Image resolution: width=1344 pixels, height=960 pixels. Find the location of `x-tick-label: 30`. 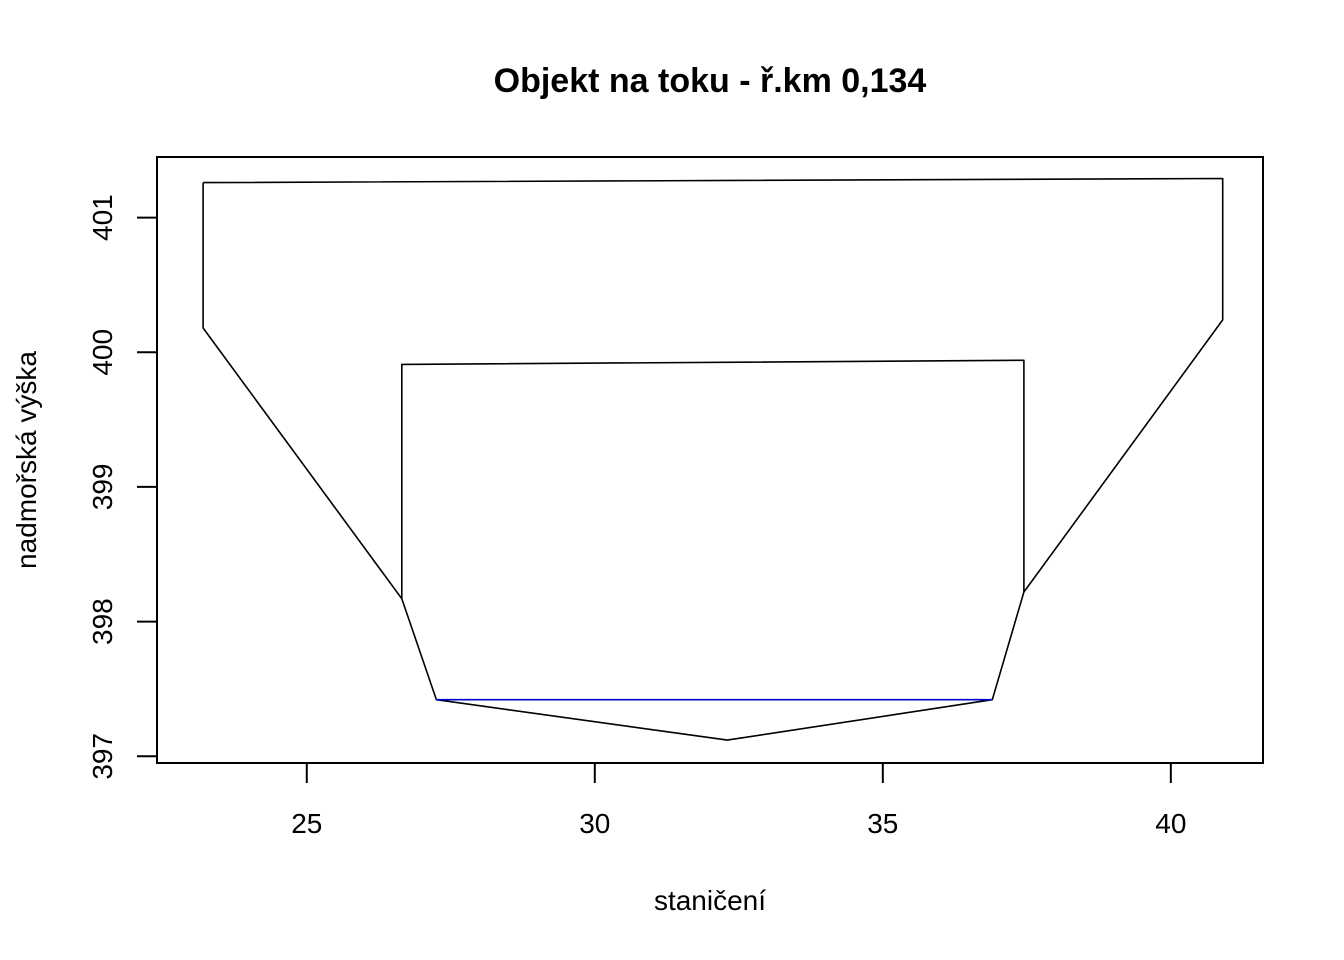

x-tick-label: 30 is located at coordinates (594, 823).